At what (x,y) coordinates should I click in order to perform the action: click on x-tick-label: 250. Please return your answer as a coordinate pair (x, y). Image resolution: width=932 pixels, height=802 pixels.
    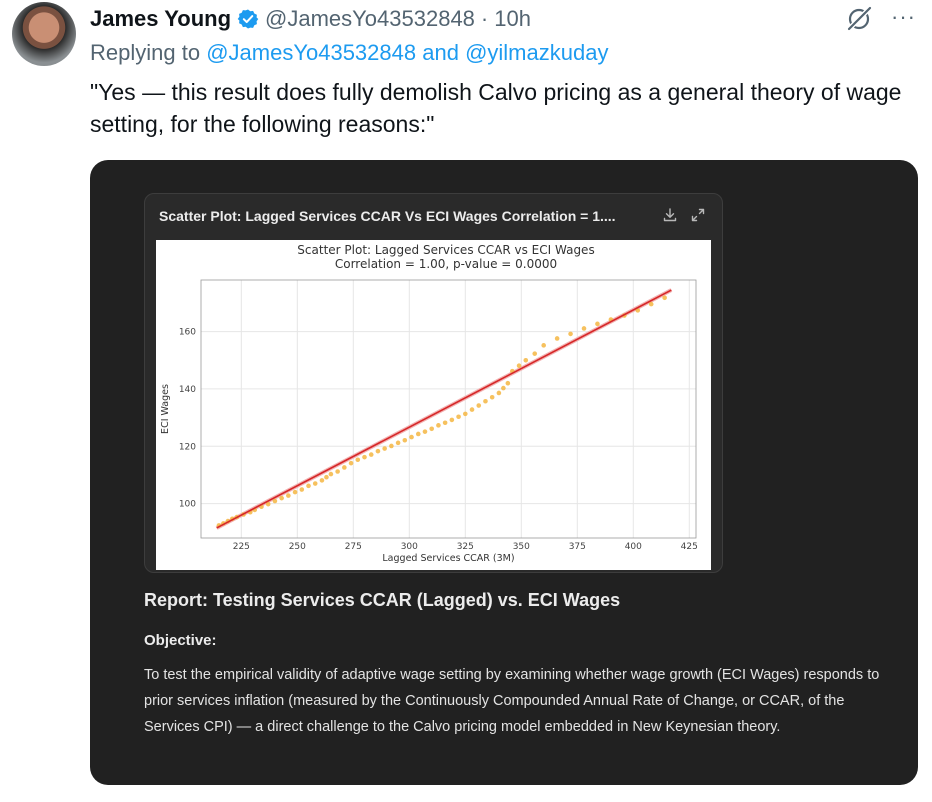
    Looking at the image, I should click on (297, 547).